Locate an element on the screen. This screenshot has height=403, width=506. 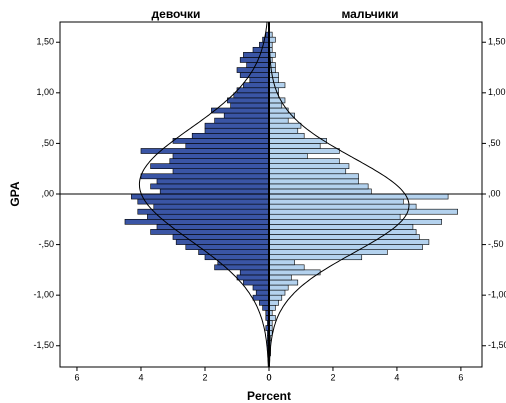
y-tick-label: 1,00 is located at coordinates (497, 92).